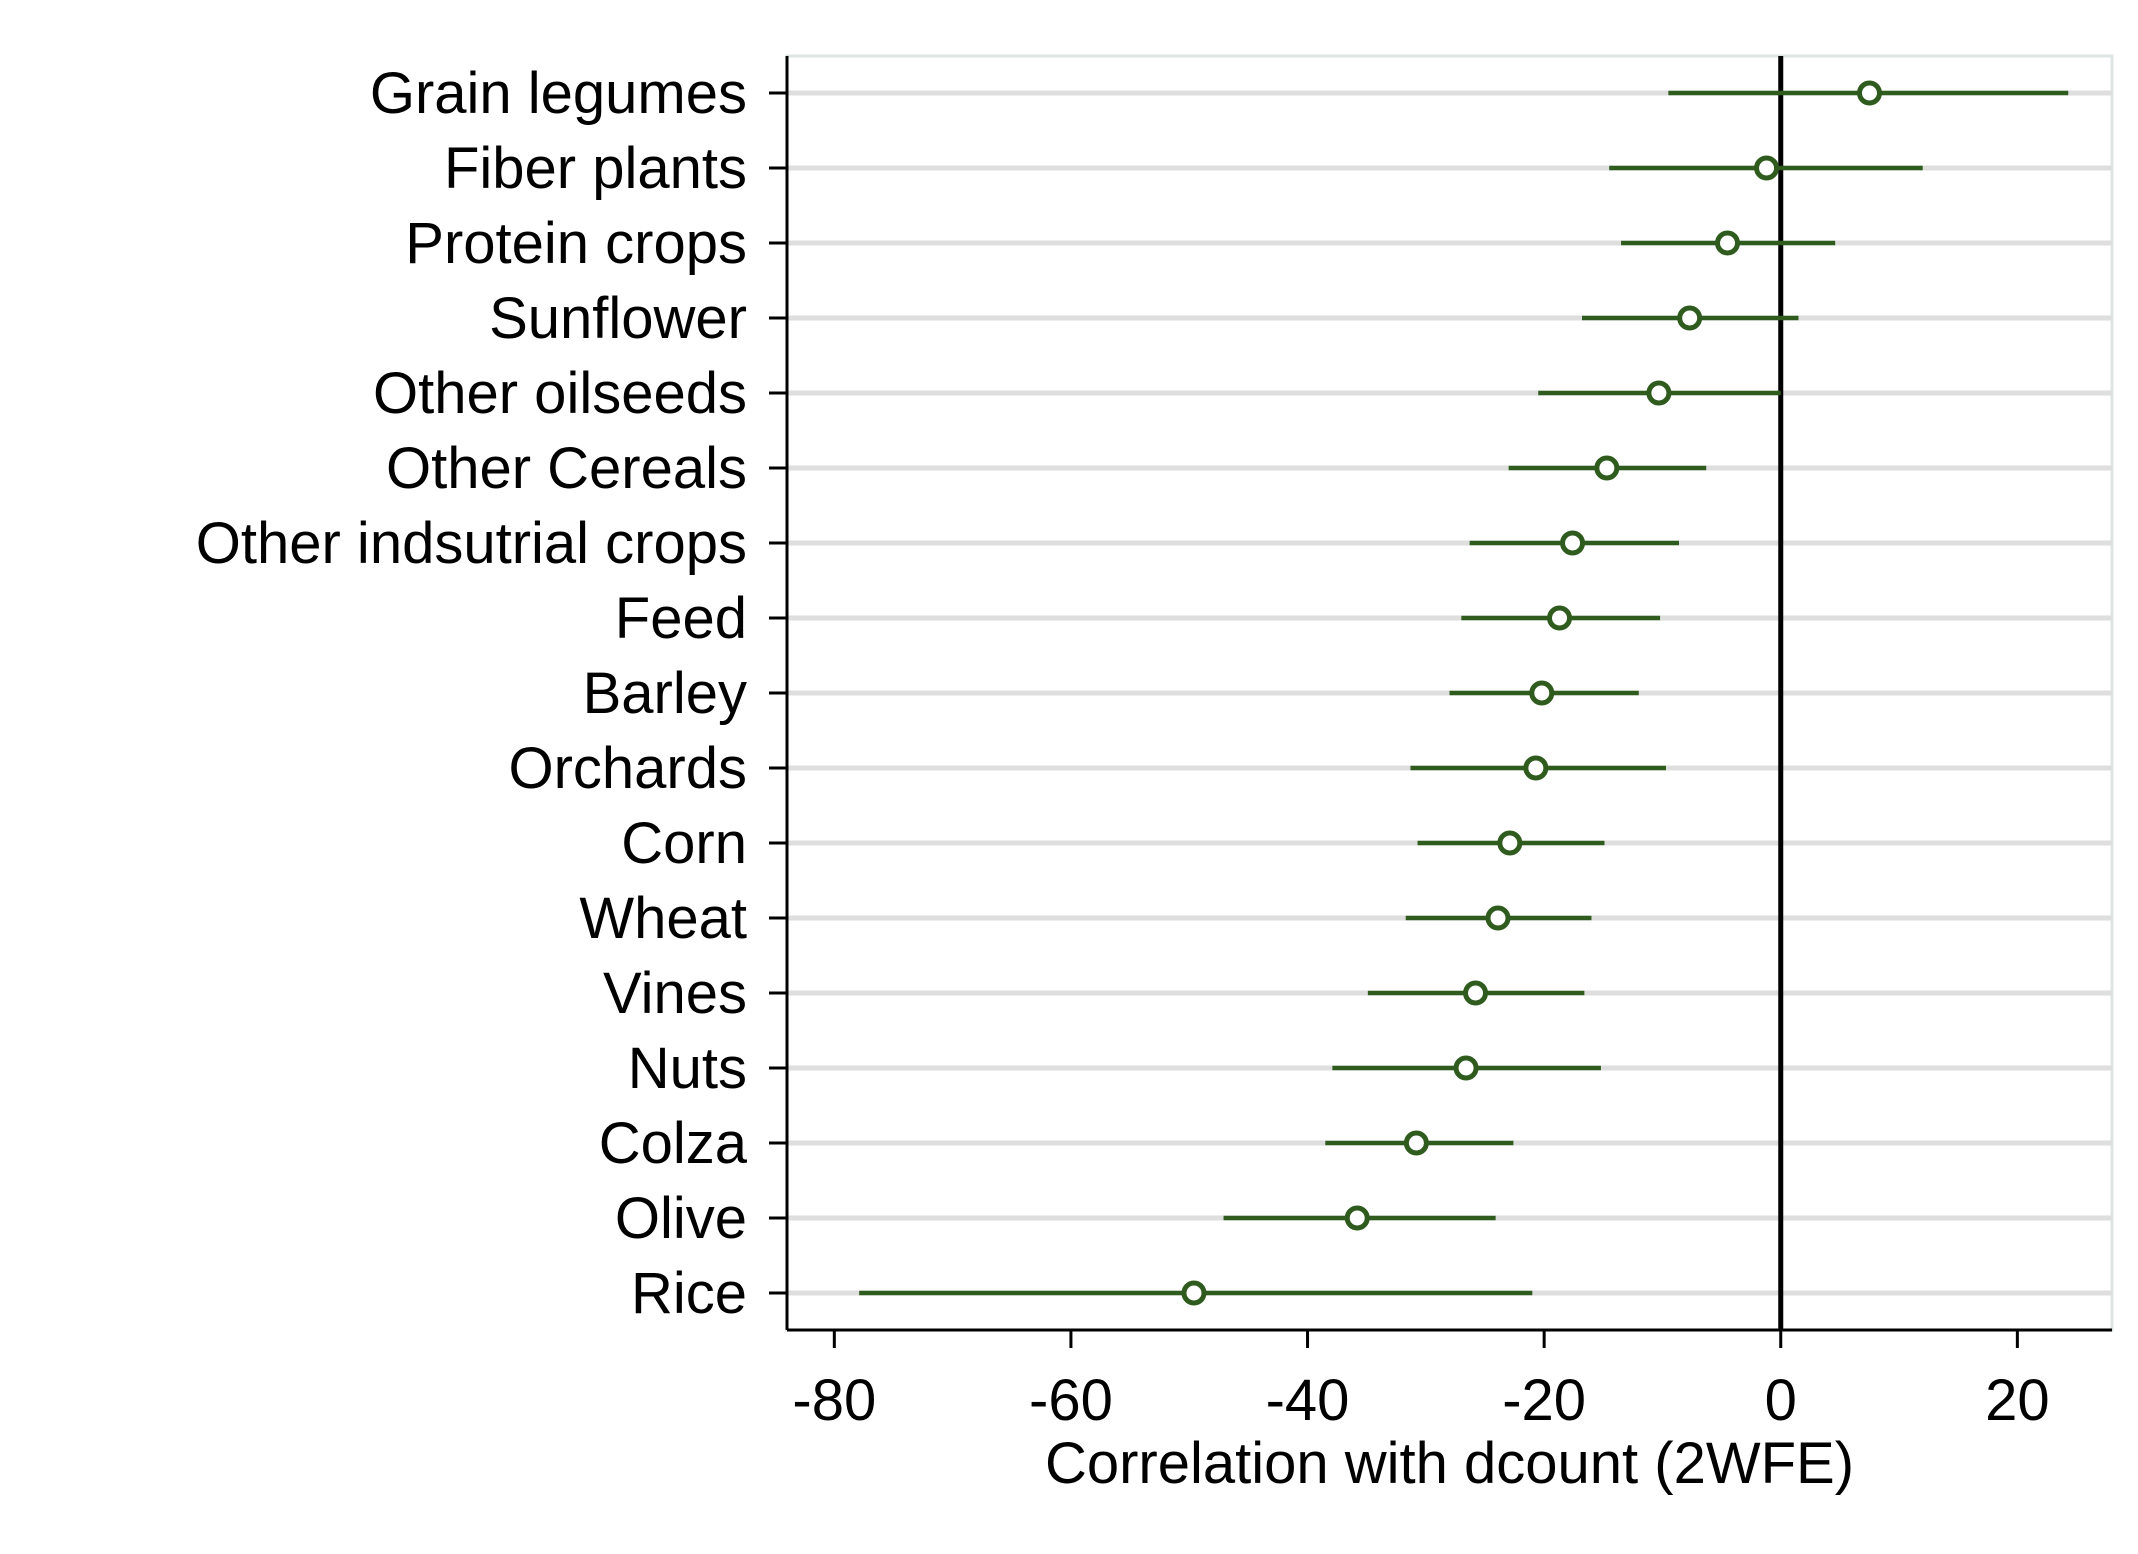 This screenshot has height=1554, width=2138. What do you see at coordinates (1536, 768) in the screenshot?
I see `point-orchards` at bounding box center [1536, 768].